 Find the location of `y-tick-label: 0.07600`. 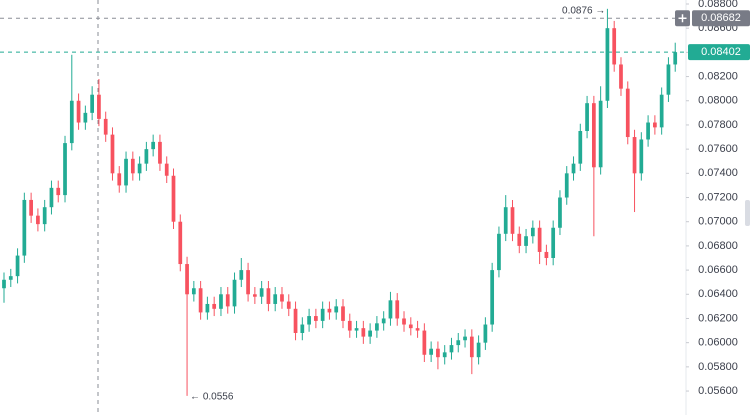

y-tick-label: 0.07600 is located at coordinates (718, 149).